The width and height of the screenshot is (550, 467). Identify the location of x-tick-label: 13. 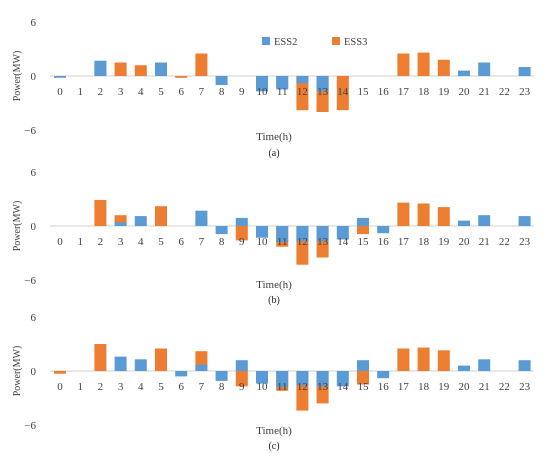
(323, 92).